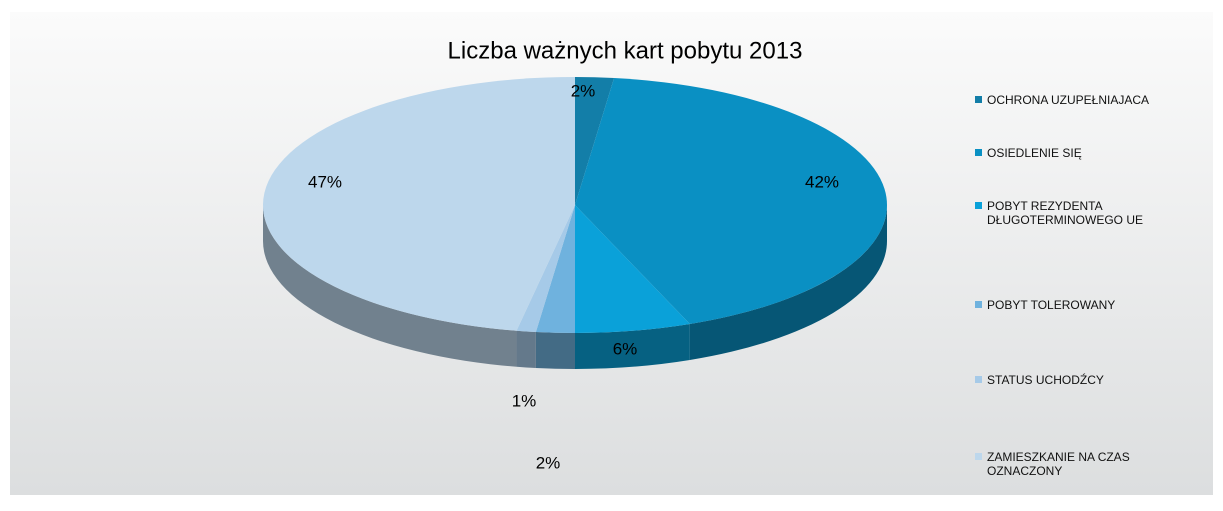  What do you see at coordinates (1045, 380) in the screenshot?
I see `legend-label: STATUS UCHODŹCY` at bounding box center [1045, 380].